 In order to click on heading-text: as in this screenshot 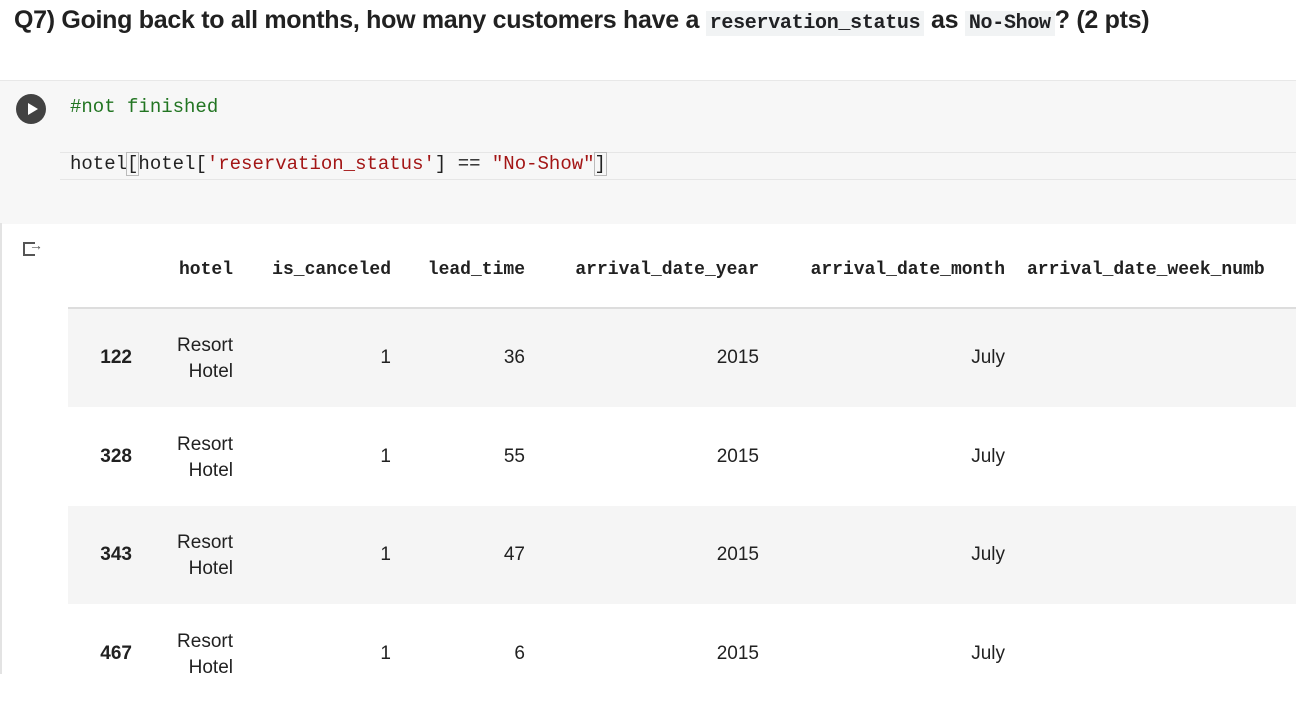, I will do `click(944, 20)`.